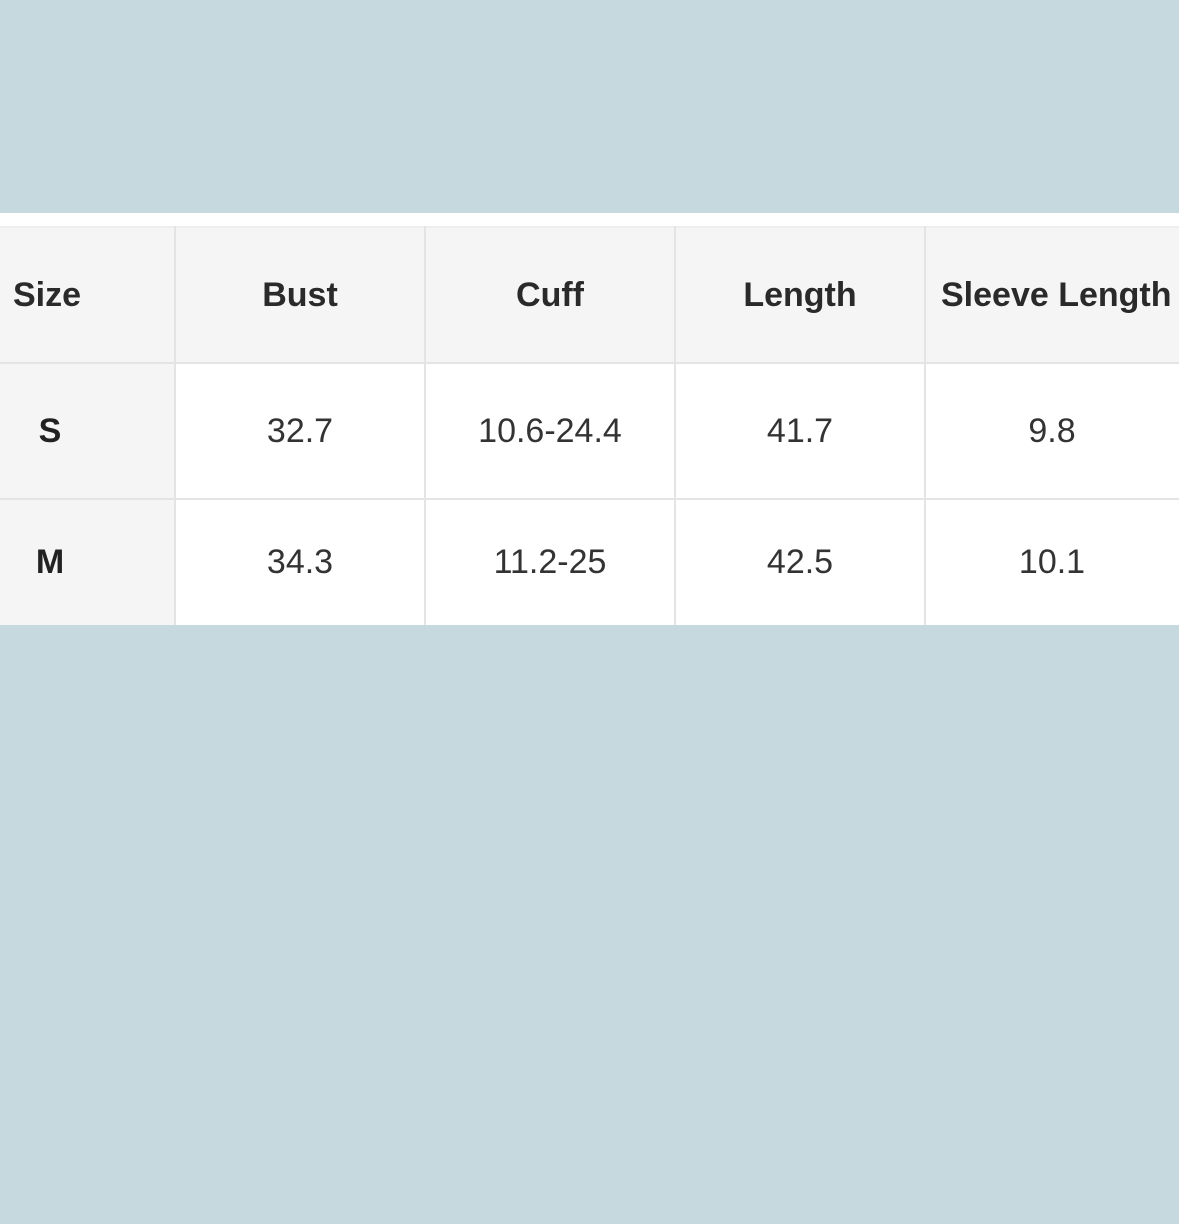 Image resolution: width=1179 pixels, height=1224 pixels. I want to click on cell-sleeve-length: 10.1, so click(1051, 561).